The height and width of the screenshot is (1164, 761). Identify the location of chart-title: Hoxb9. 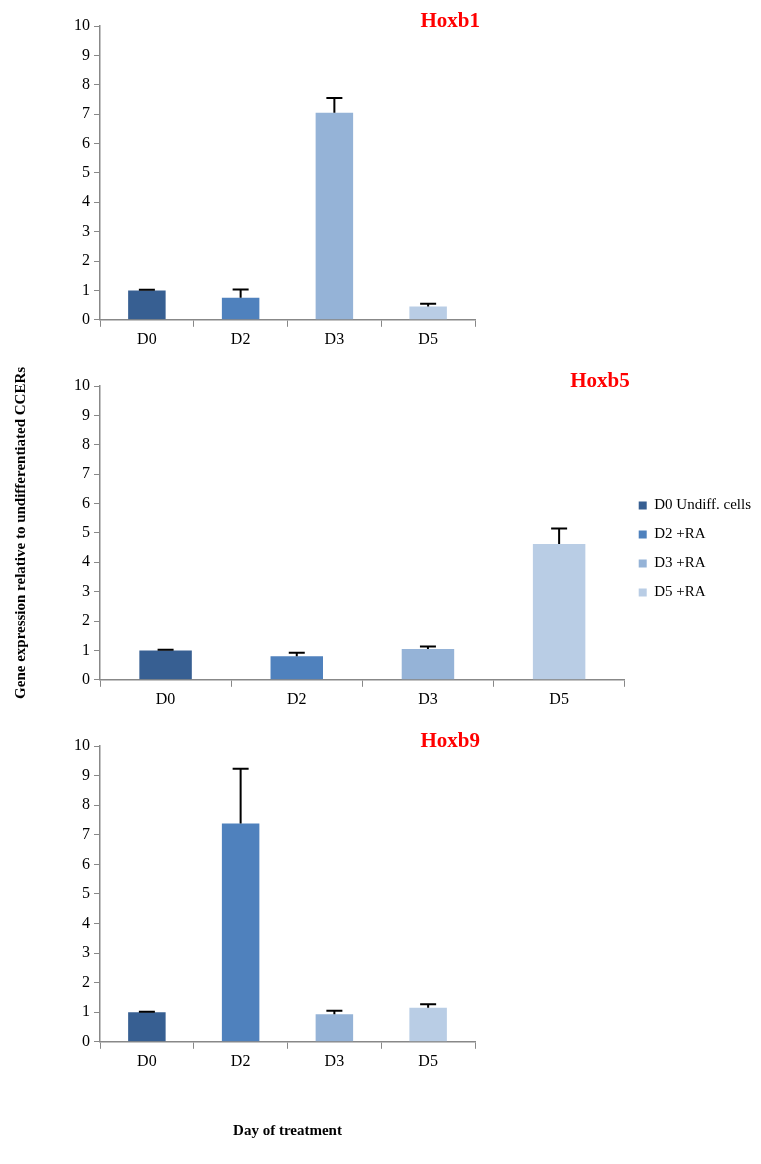
(450, 739).